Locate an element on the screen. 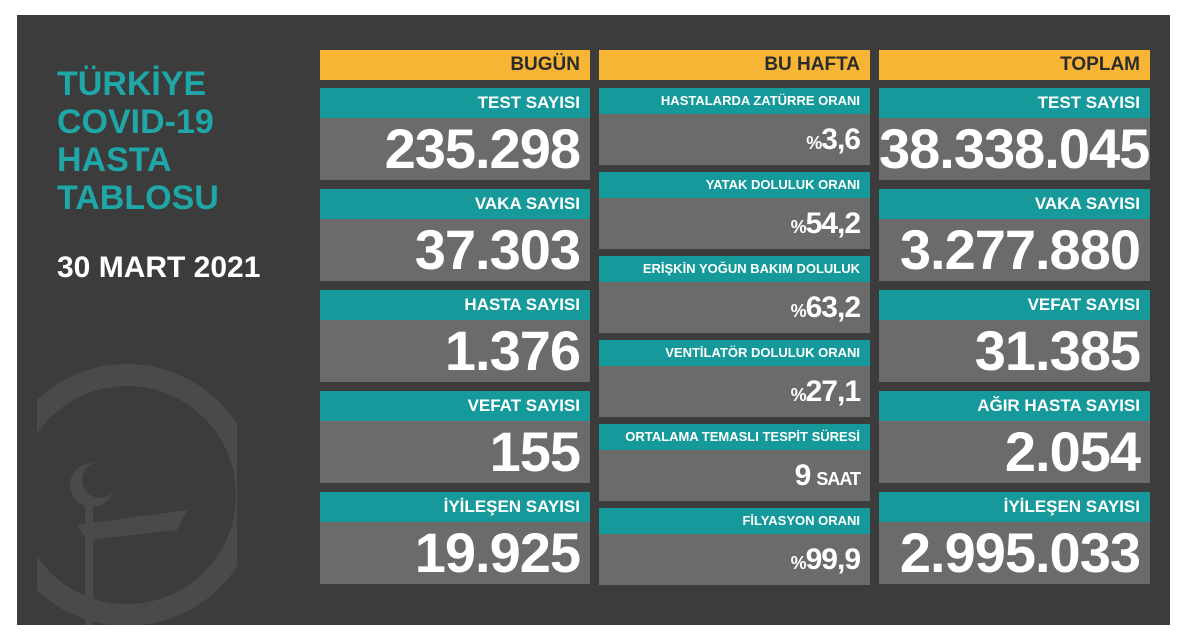  card-value: 38.338.045 is located at coordinates (1014, 149).